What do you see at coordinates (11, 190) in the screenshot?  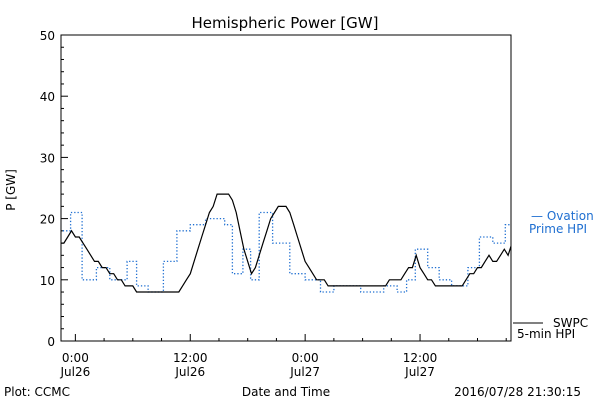 I see `y-axis-label: P [GW]` at bounding box center [11, 190].